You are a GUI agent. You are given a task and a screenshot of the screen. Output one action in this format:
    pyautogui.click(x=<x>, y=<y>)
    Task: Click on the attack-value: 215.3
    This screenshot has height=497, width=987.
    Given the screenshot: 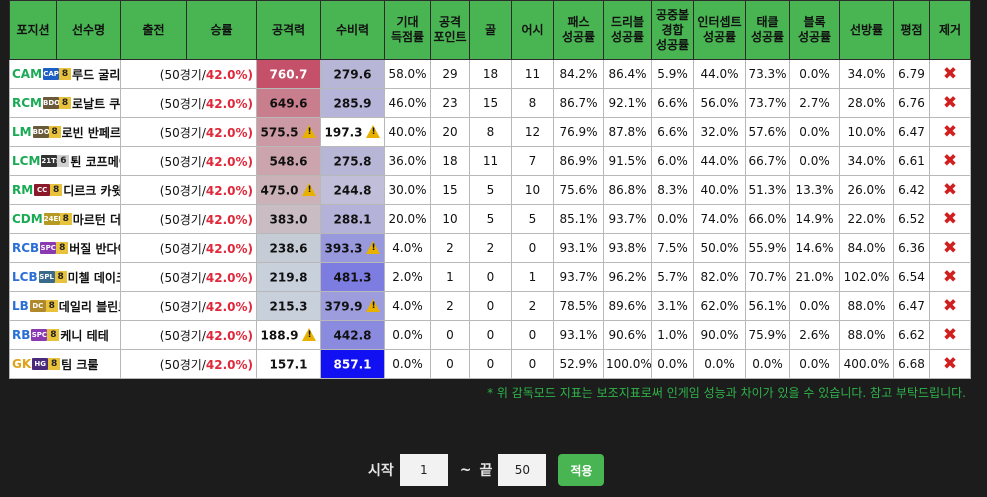 What is the action you would take?
    pyautogui.click(x=288, y=306)
    